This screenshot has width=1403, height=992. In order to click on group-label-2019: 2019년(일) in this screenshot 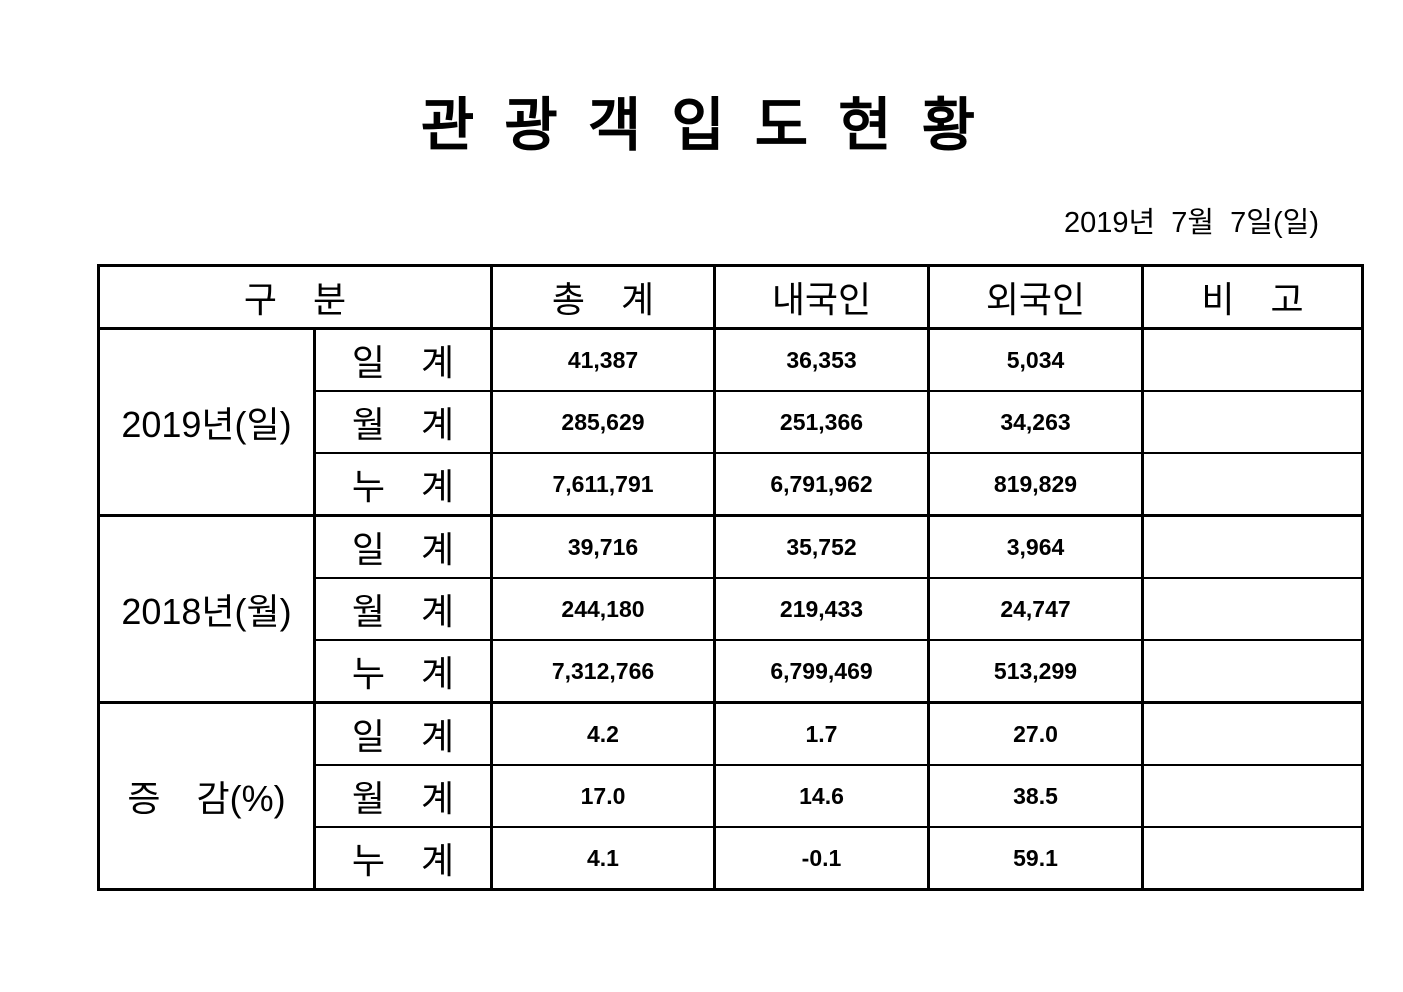, I will do `click(206, 422)`.